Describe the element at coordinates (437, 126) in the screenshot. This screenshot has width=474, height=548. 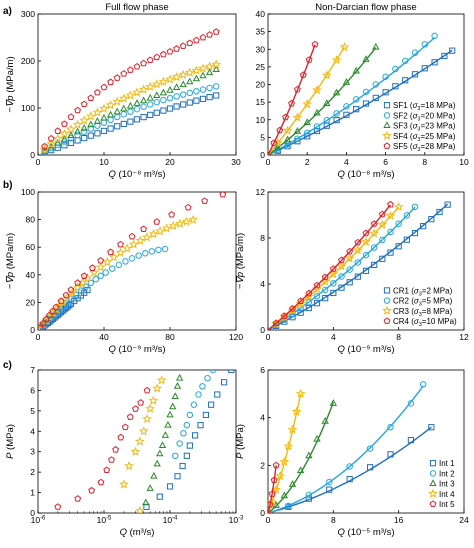
I see `legend-suffix: =23 MPa)` at that location.